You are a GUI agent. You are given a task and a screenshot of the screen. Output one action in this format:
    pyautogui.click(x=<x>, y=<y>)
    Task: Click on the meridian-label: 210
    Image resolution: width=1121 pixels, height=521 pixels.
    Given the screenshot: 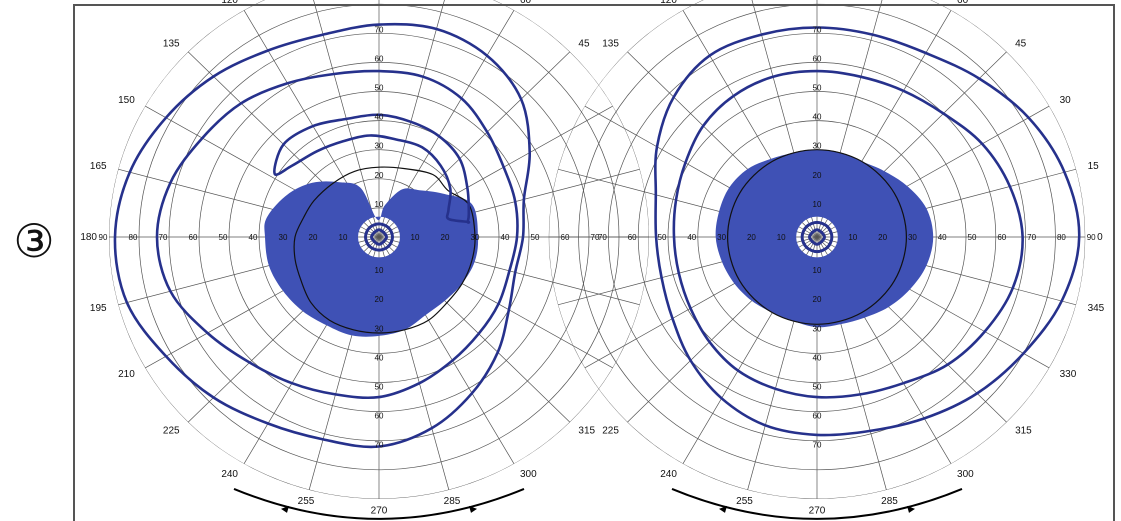 What is the action you would take?
    pyautogui.click(x=126, y=374)
    